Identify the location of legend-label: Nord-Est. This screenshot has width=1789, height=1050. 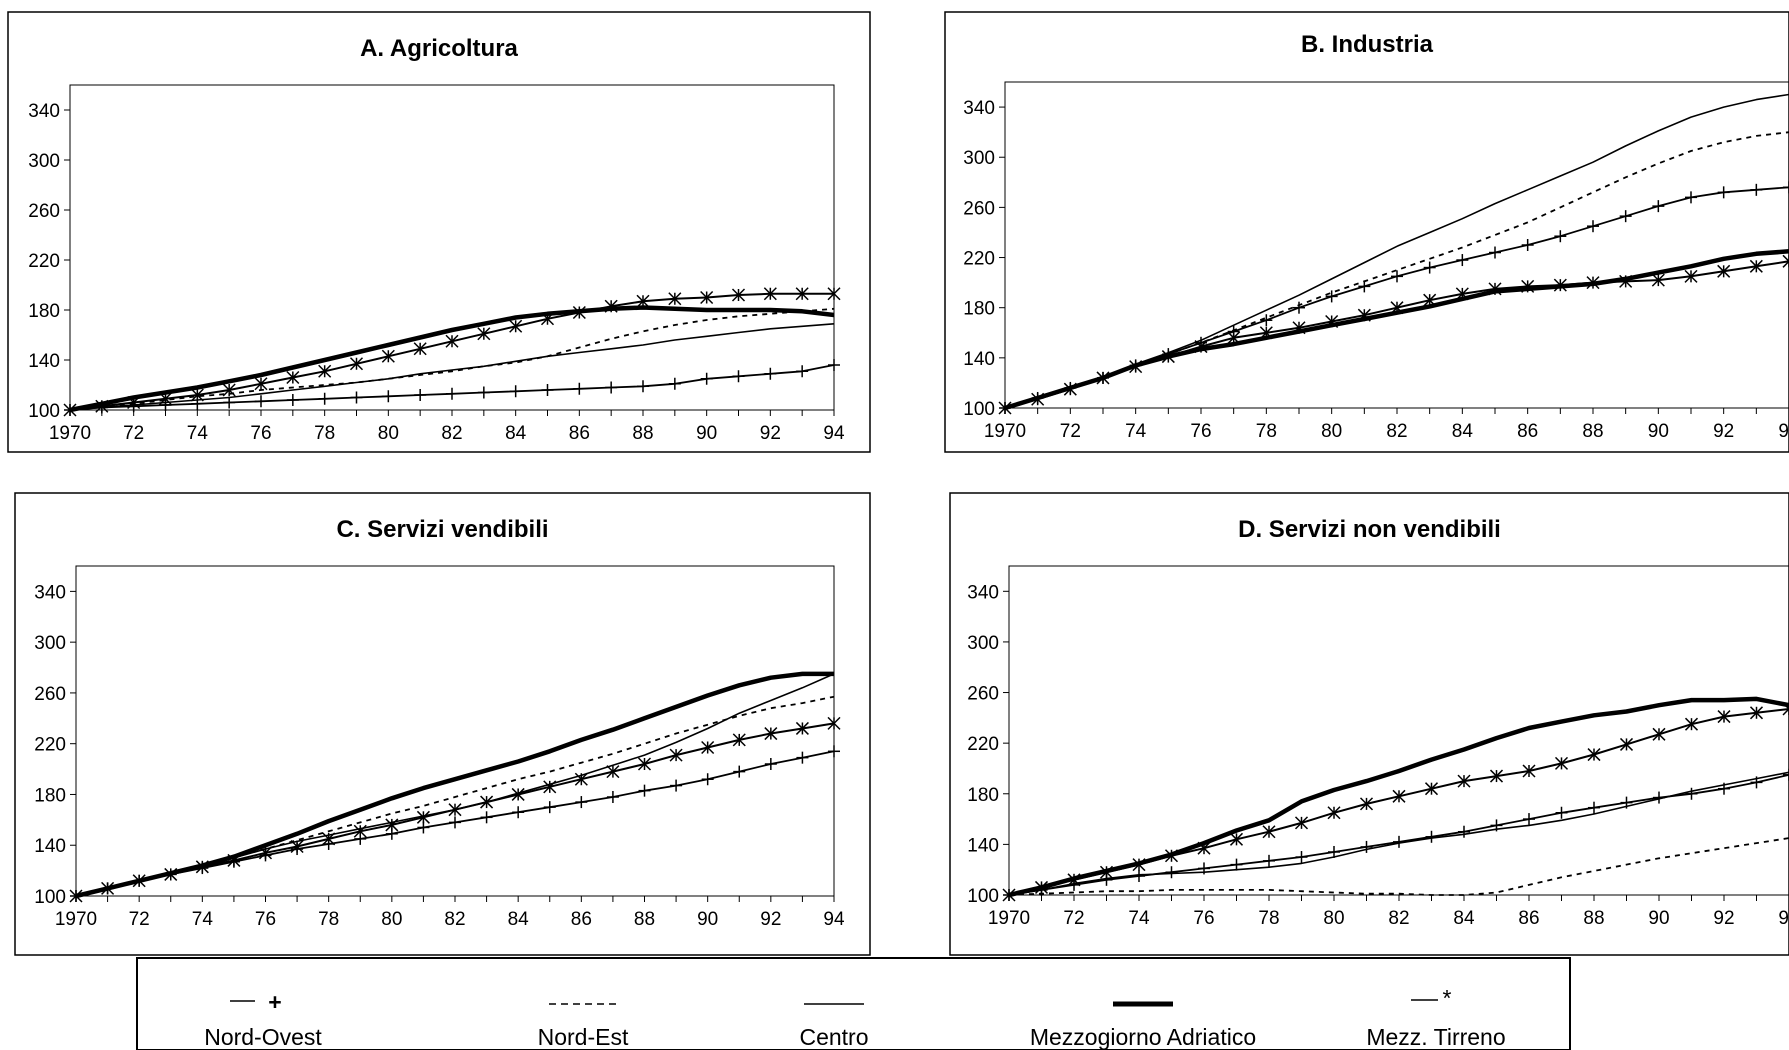
(583, 1037).